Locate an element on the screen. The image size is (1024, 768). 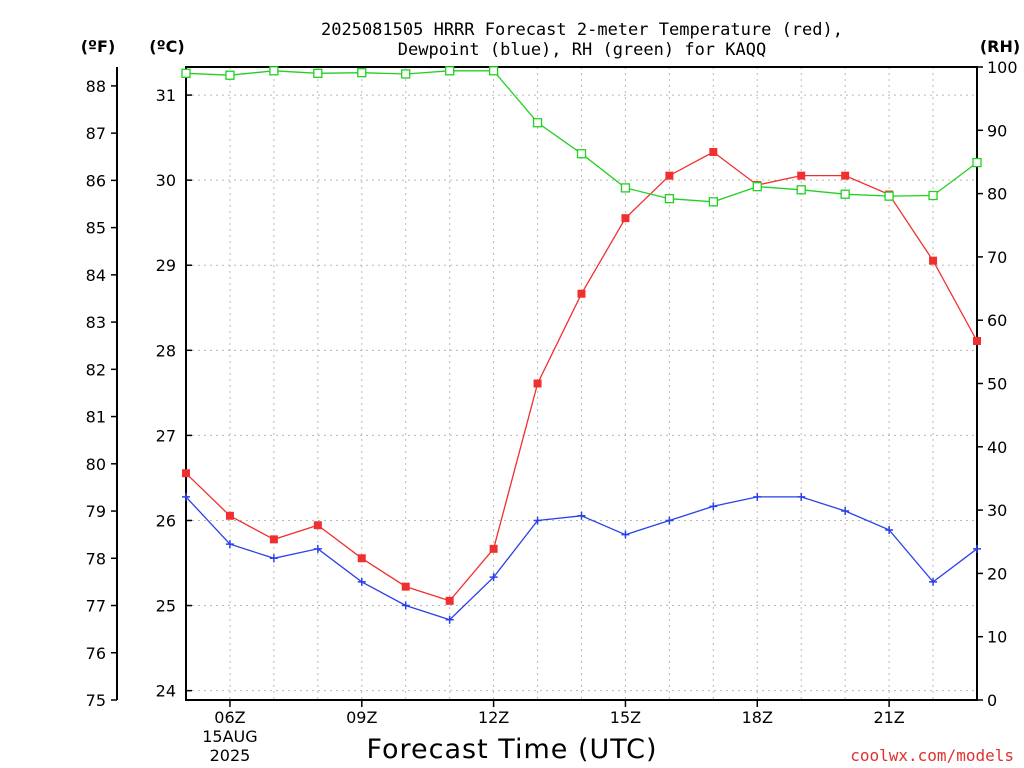
celsius-tick-label: 27 is located at coordinates (166, 435).